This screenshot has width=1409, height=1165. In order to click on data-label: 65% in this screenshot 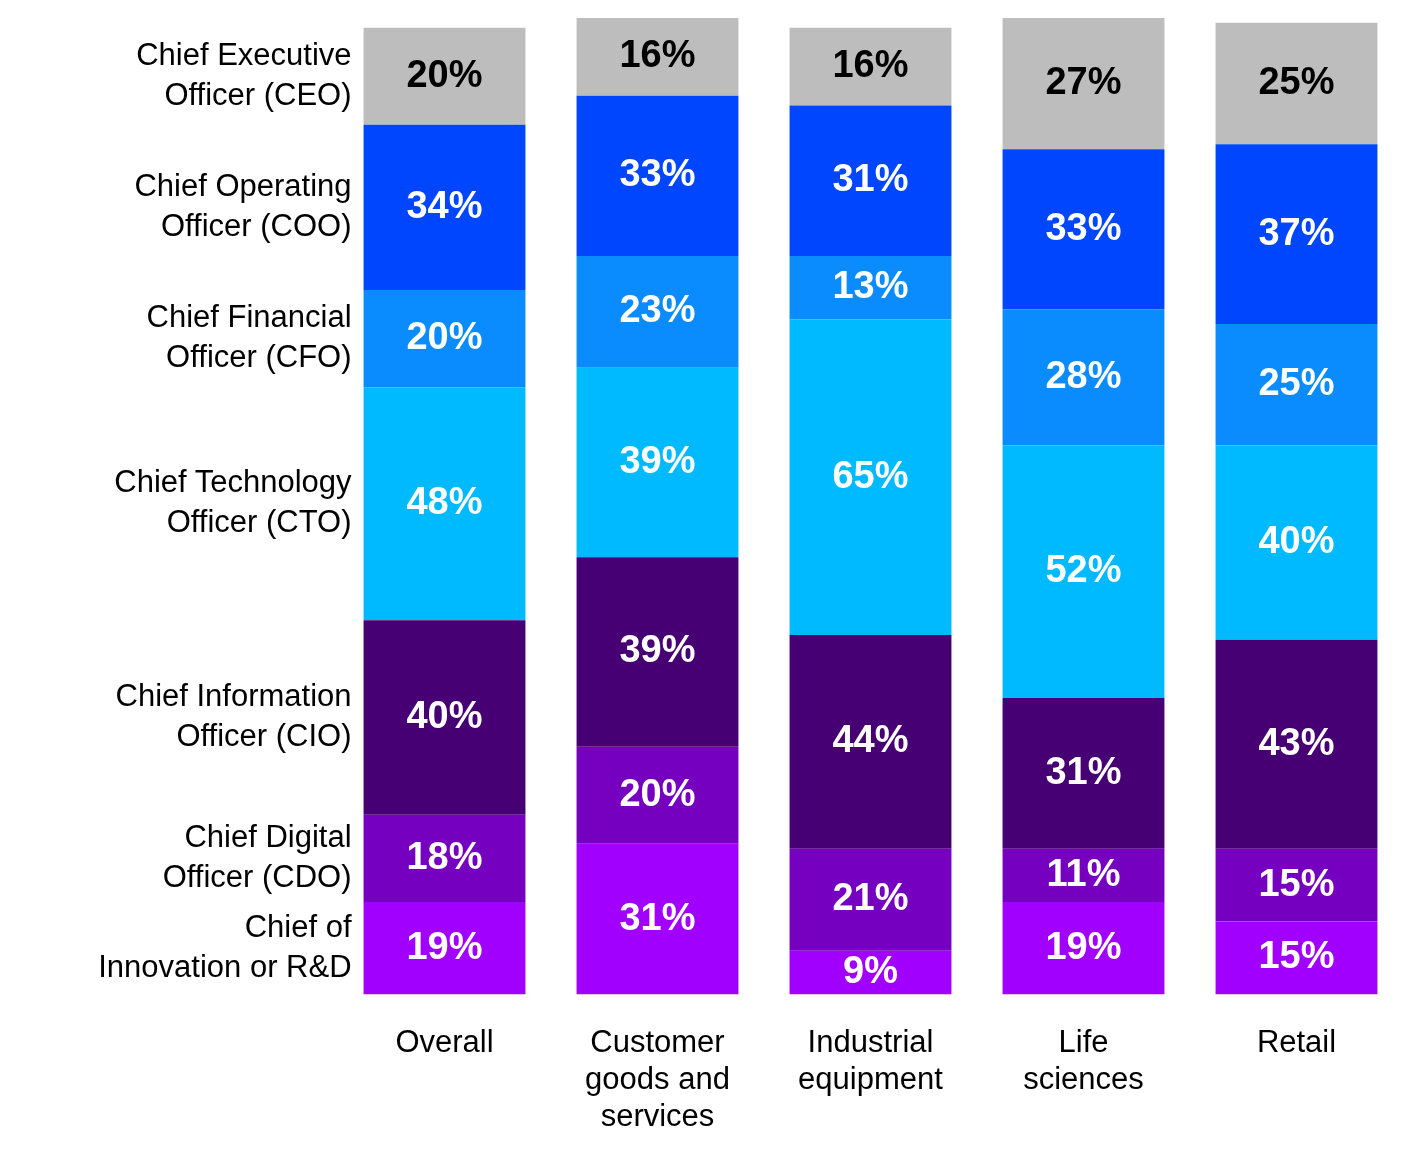, I will do `click(870, 474)`.